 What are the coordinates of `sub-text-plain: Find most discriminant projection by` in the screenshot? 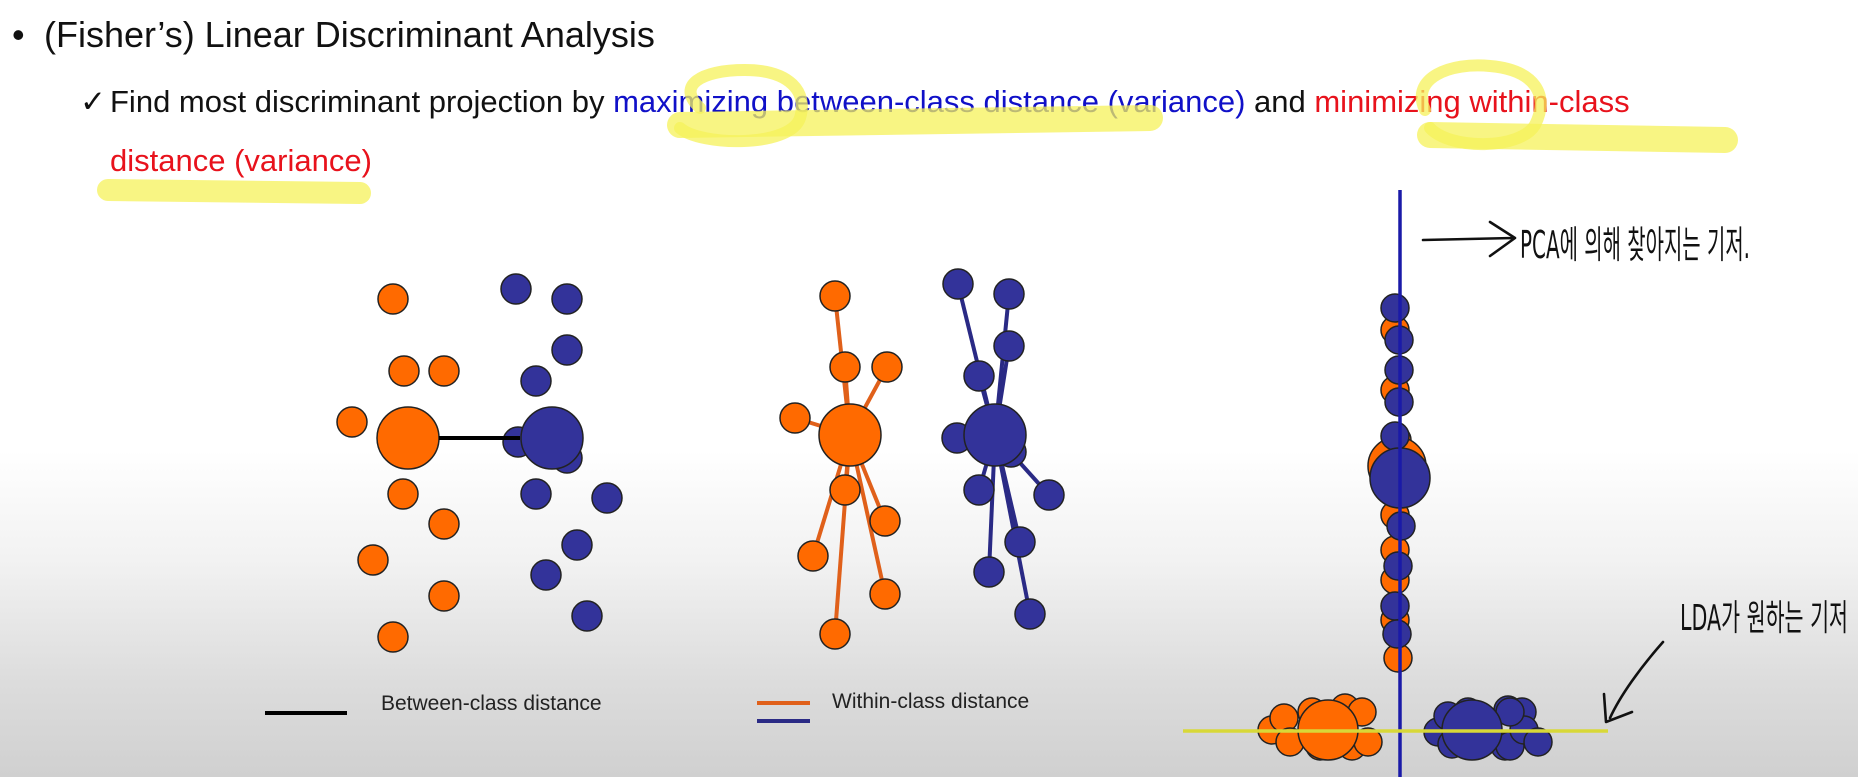 It's located at (362, 101).